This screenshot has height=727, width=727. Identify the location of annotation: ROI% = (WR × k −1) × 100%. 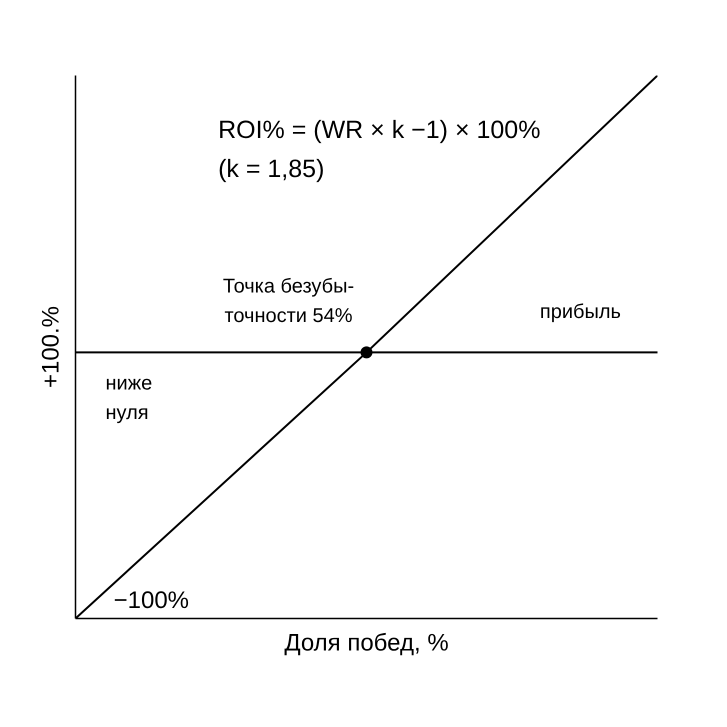
(379, 130).